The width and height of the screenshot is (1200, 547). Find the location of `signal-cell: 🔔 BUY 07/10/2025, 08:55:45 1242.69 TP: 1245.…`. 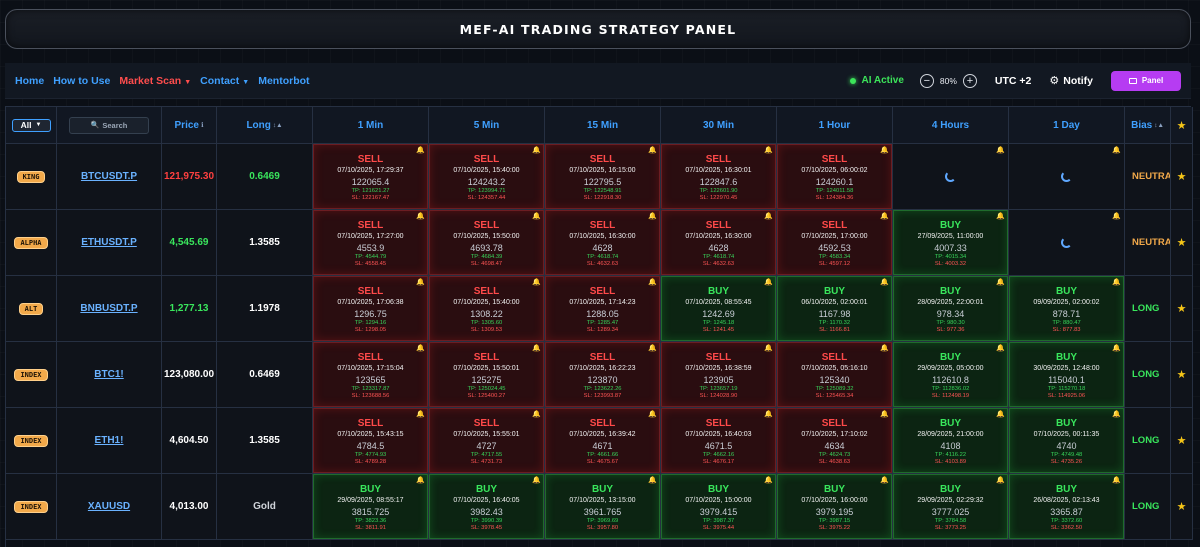

signal-cell: 🔔 BUY 07/10/2025, 08:55:45 1242.69 TP: 1245.… is located at coordinates (719, 309).